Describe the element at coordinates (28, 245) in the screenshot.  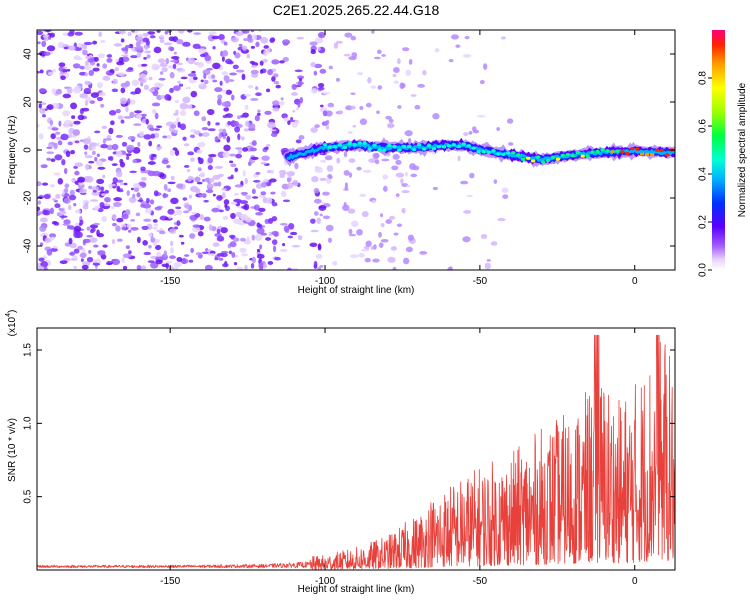
I see `spectrogram-y-tick-label: -40` at that location.